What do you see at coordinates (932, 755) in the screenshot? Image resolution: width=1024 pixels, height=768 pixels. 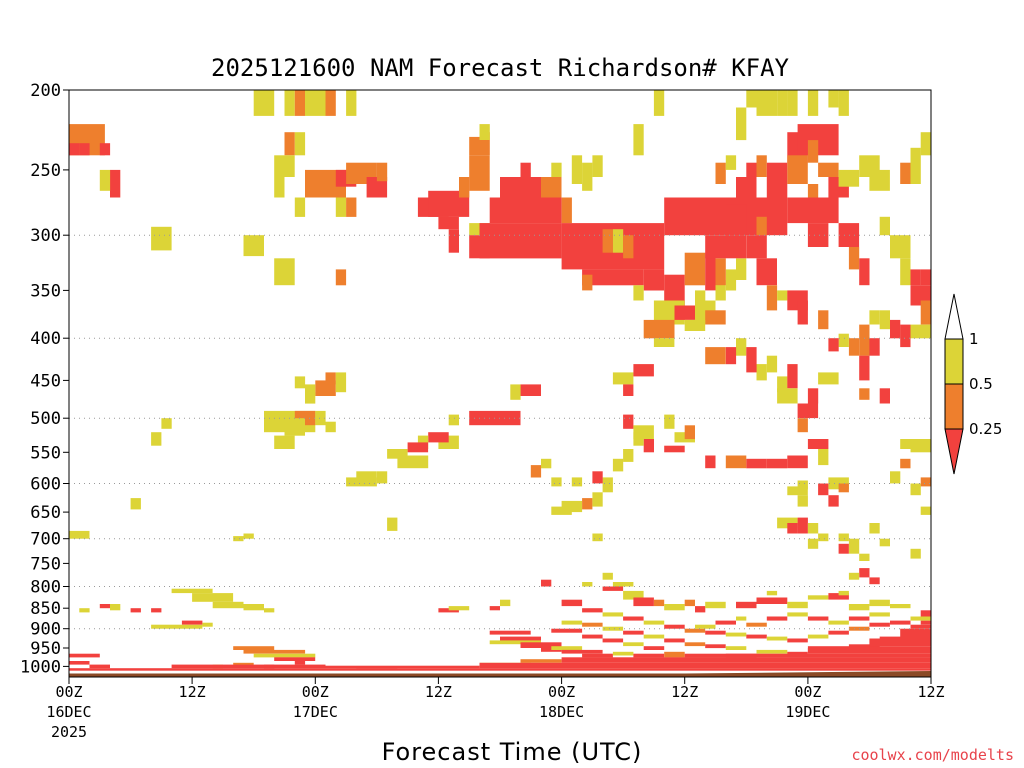 I see `credit-text: coolwx.com/modelts` at bounding box center [932, 755].